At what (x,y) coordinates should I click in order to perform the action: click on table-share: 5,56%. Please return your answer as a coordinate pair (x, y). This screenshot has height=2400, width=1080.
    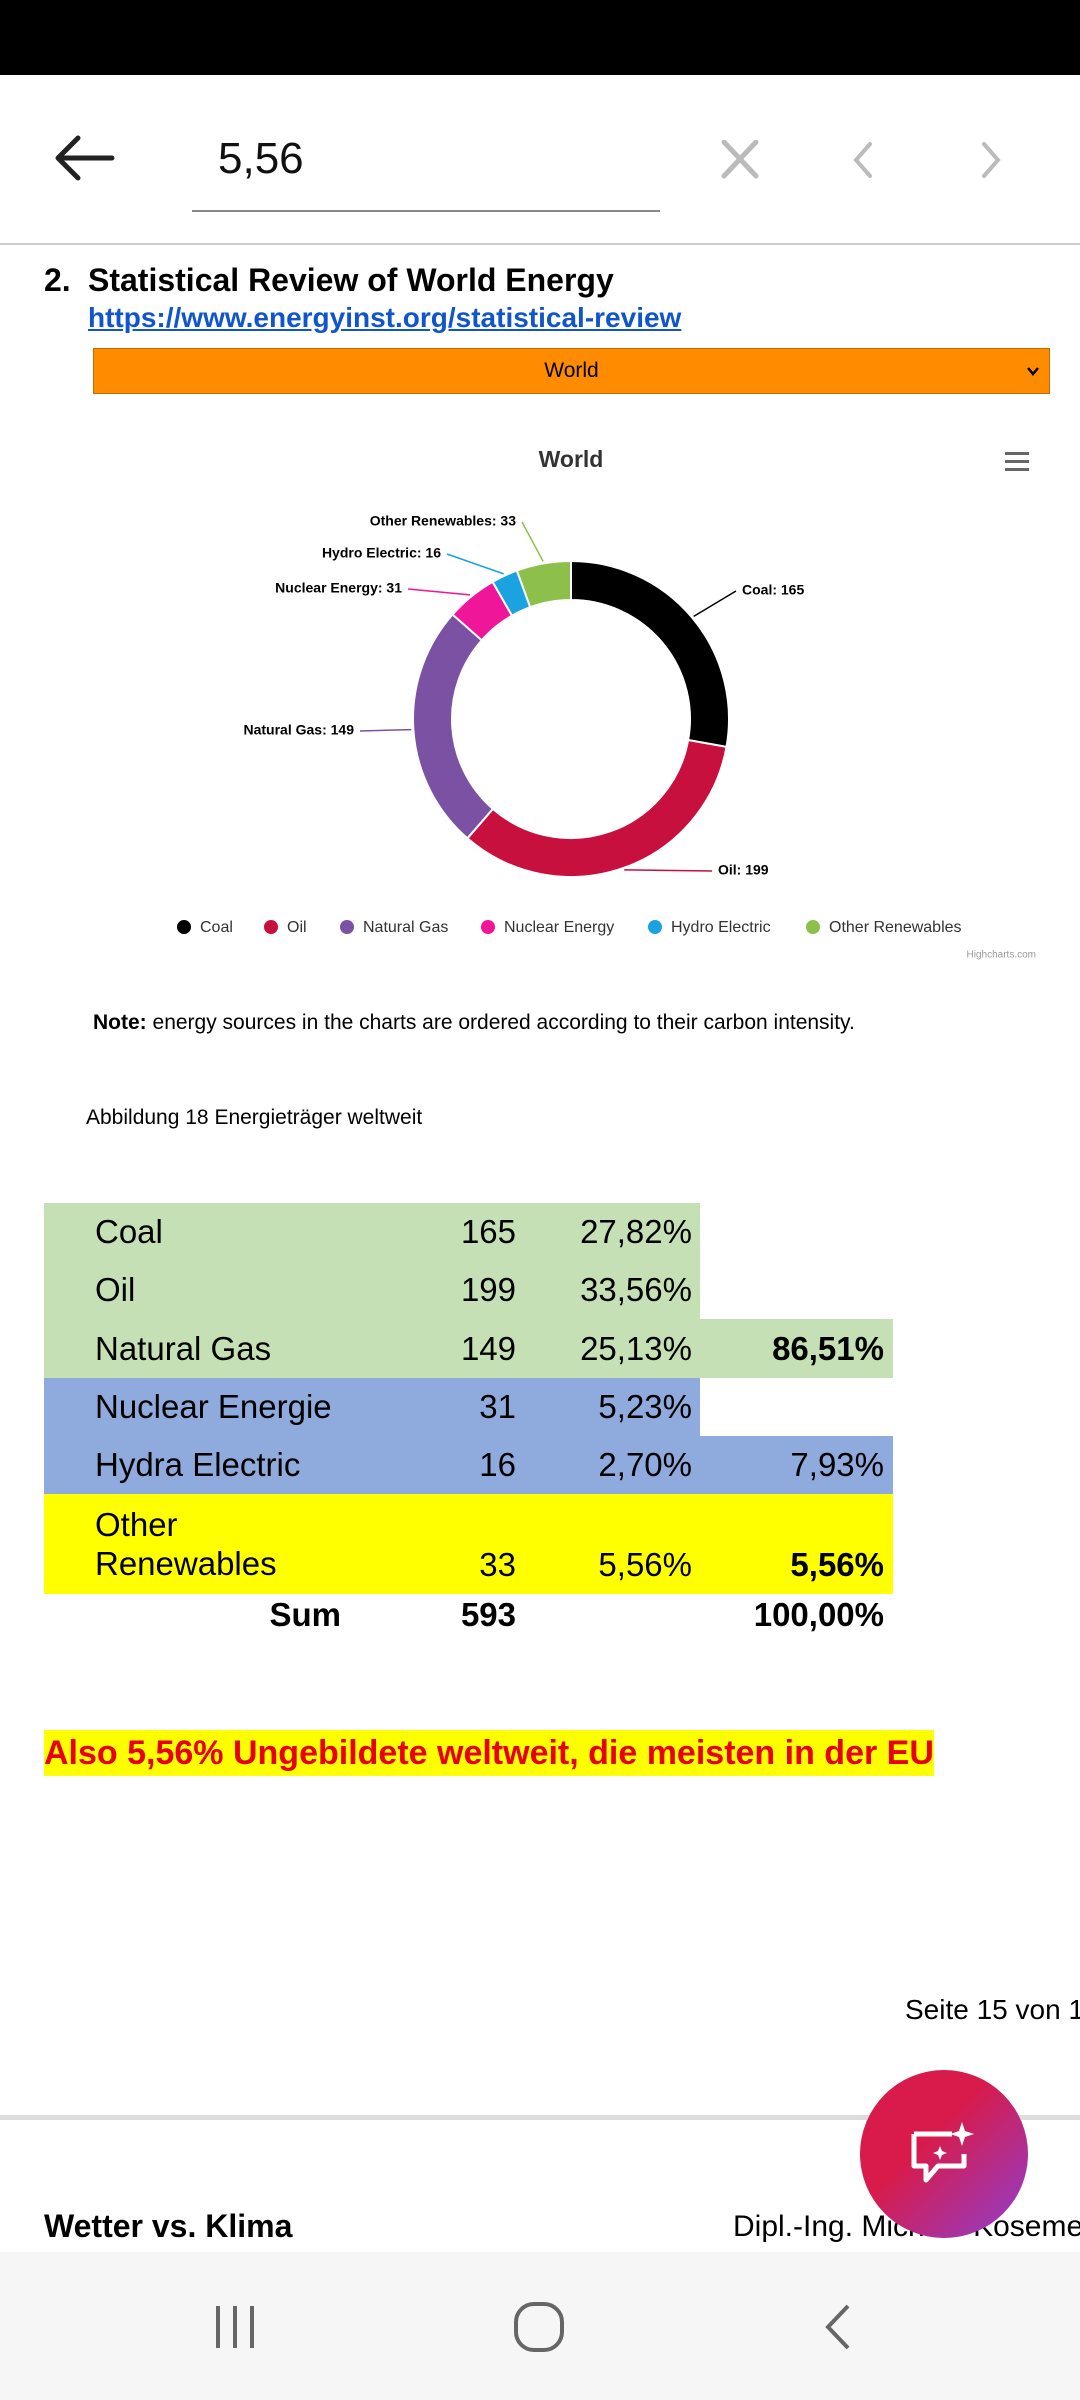
    Looking at the image, I should click on (612, 1544).